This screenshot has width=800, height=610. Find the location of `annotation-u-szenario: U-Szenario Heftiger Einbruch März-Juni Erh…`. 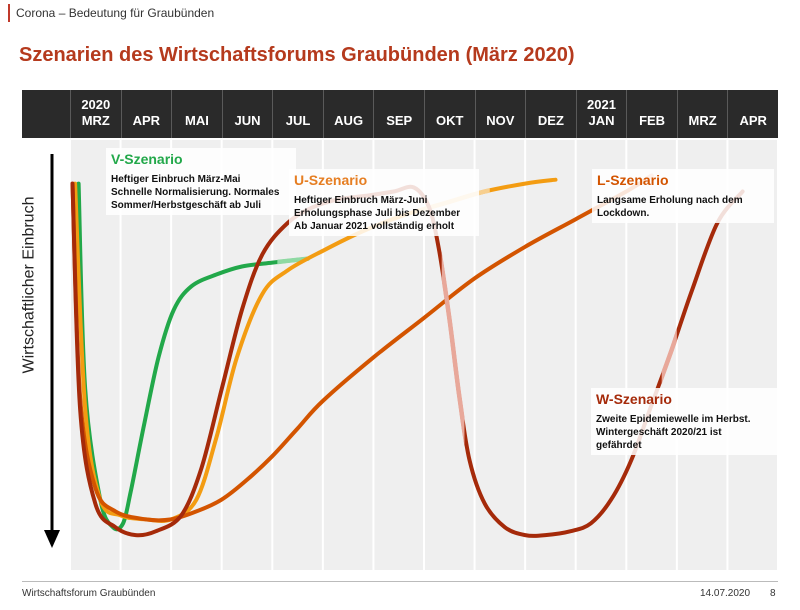

annotation-u-szenario: U-Szenario Heftiger Einbruch März-Juni Erh… is located at coordinates (384, 202).